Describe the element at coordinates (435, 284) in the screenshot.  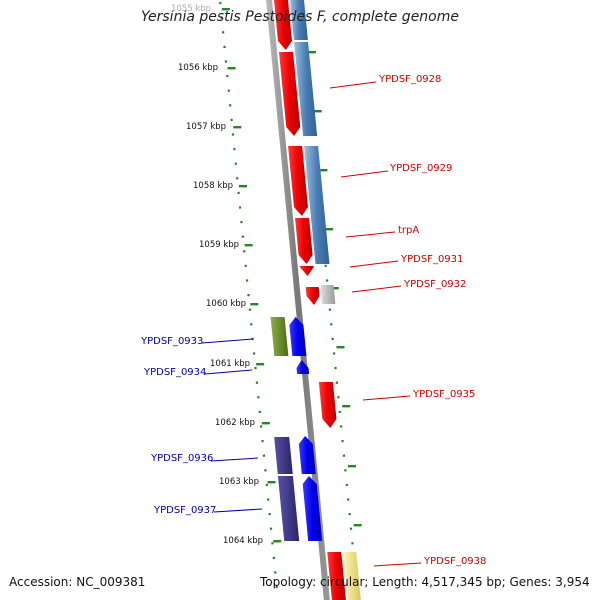
I see `gene-label-ypdsf_0932: YPDSF_0932` at that location.